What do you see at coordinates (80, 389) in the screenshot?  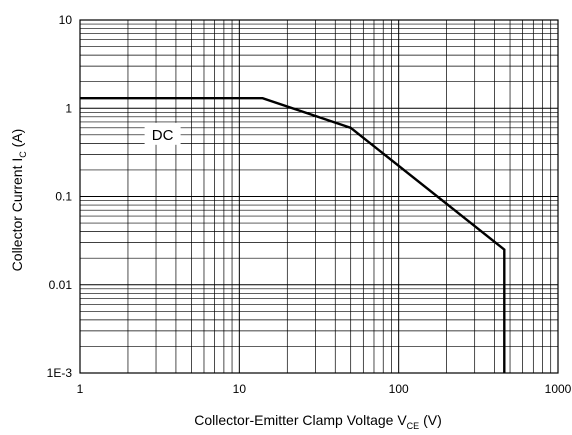 I see `x-tick-label: 1` at bounding box center [80, 389].